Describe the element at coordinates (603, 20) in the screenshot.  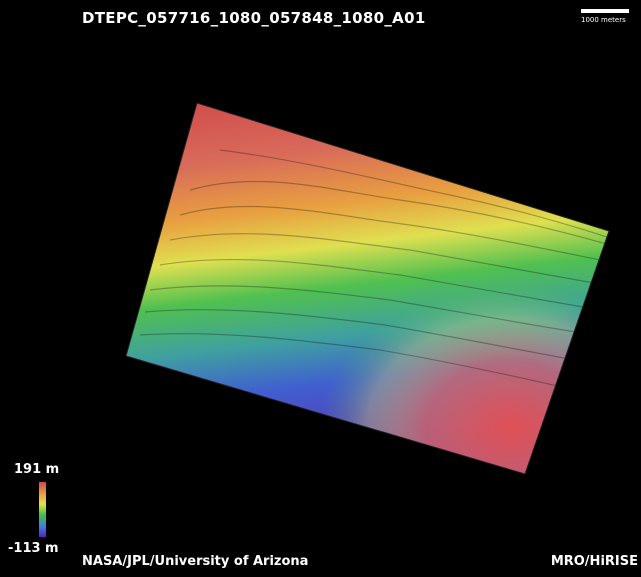
I see `scale-bar-label: 1000 meters` at that location.